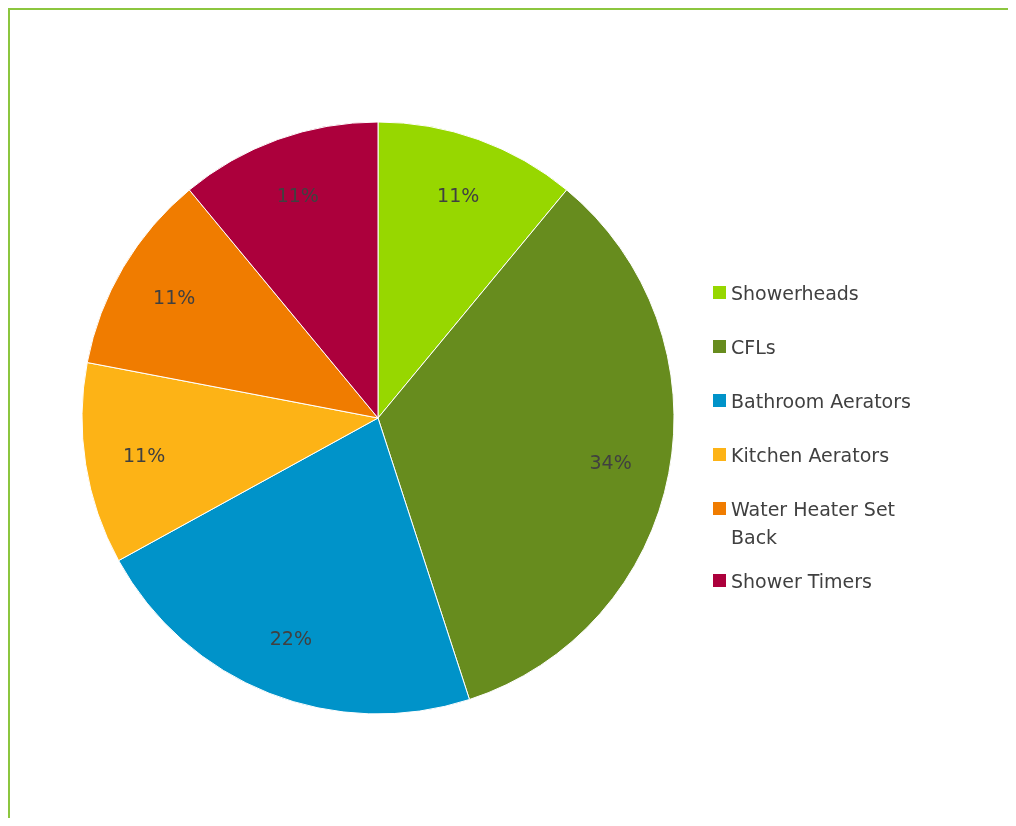 This screenshot has height=826, width=1016. What do you see at coordinates (795, 293) in the screenshot?
I see `legend-label: Showerheads` at bounding box center [795, 293].